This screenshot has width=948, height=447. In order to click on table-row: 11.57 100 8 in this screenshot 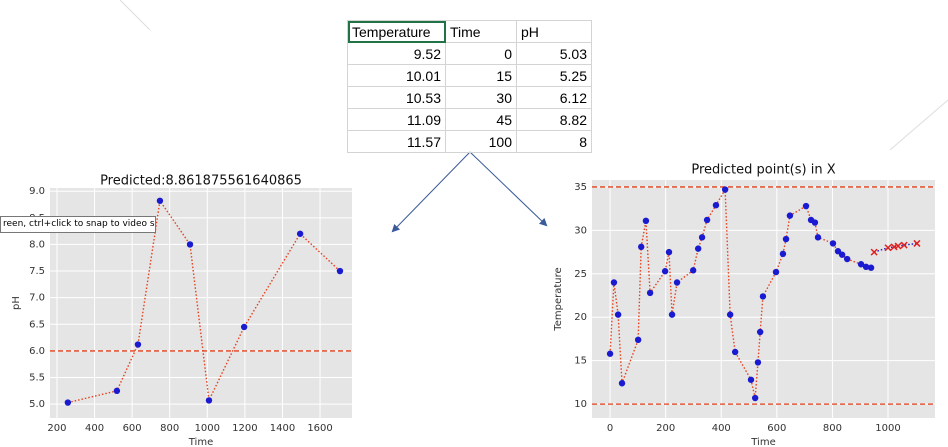, I will do `click(469, 141)`.